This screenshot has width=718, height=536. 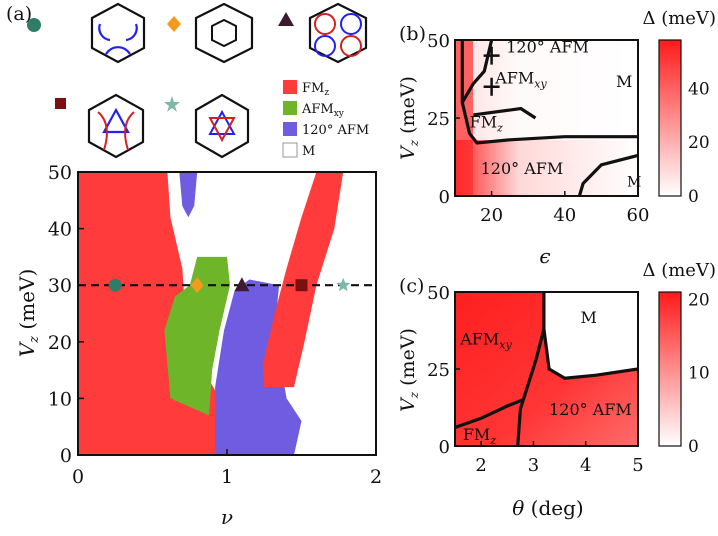 I want to click on marker-triangle, so click(x=242, y=284).